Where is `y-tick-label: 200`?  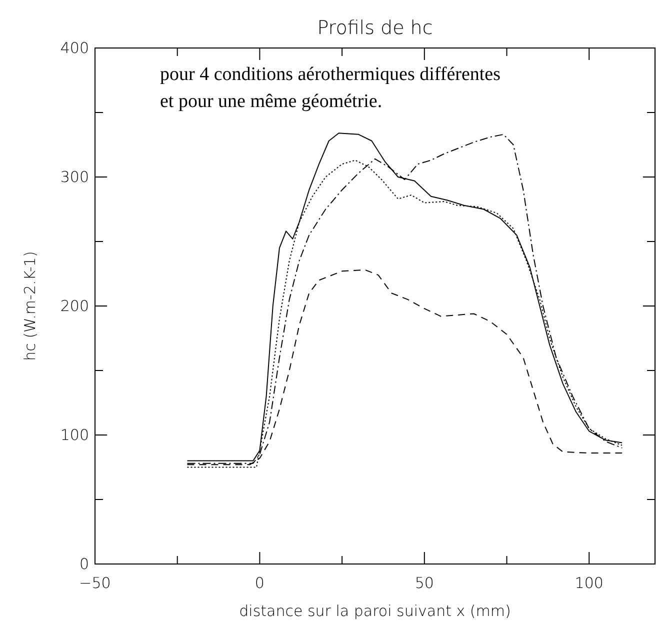
y-tick-label: 200 is located at coordinates (74, 306).